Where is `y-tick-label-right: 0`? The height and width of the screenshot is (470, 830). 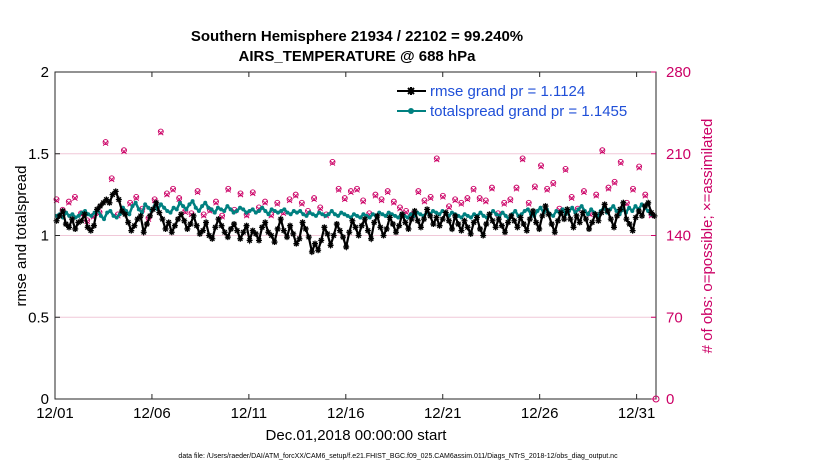
y-tick-label-right: 0 is located at coordinates (670, 399).